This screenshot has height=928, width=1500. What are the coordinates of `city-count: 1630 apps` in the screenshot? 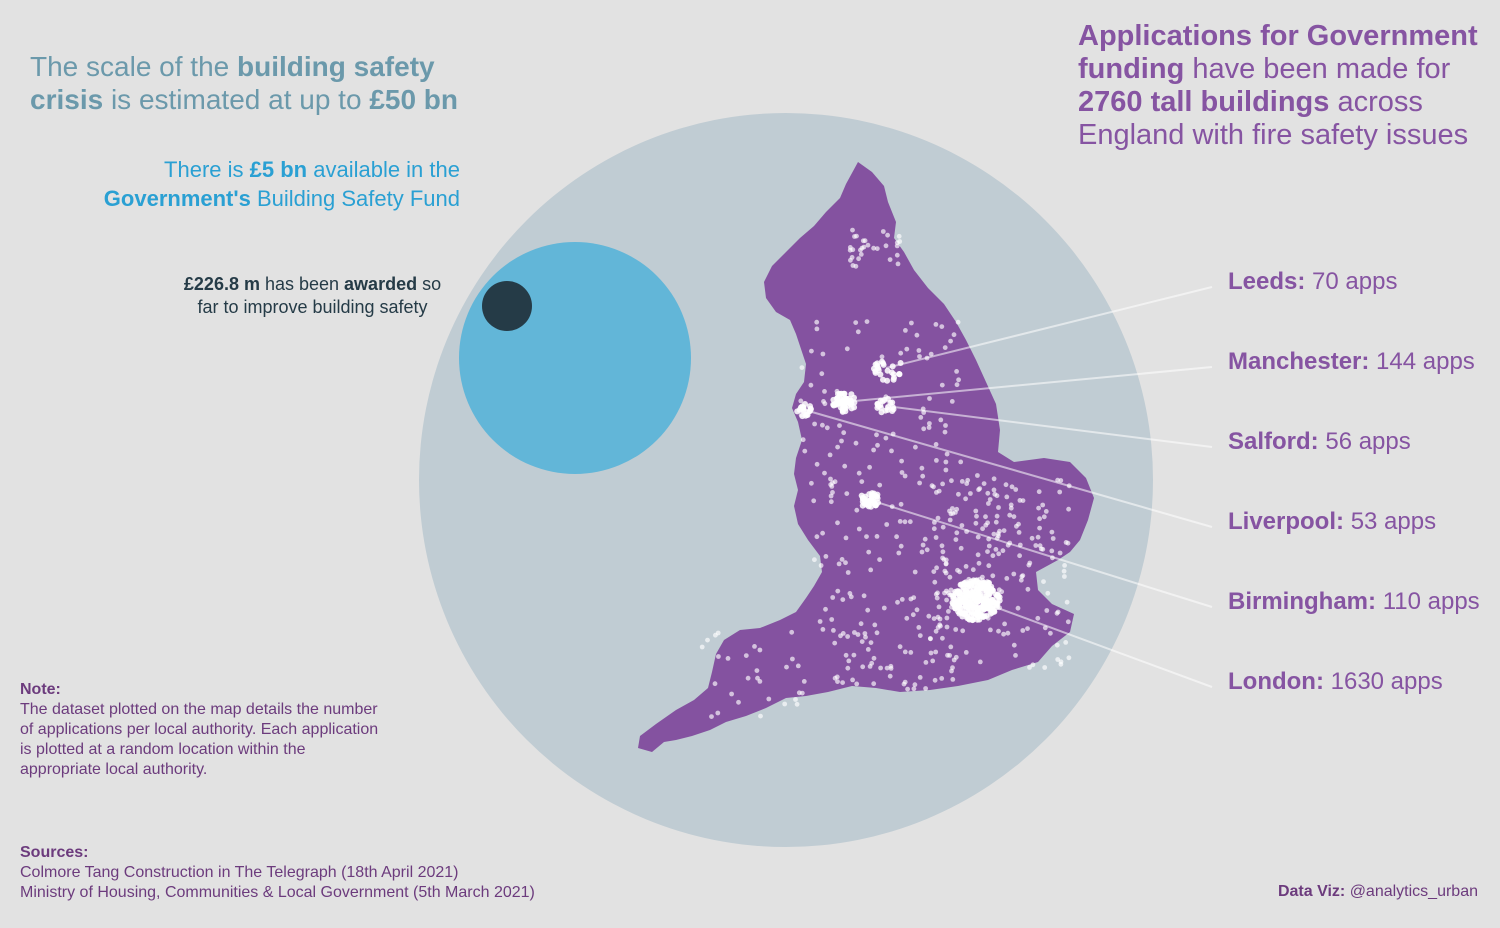 It's located at (1386, 681).